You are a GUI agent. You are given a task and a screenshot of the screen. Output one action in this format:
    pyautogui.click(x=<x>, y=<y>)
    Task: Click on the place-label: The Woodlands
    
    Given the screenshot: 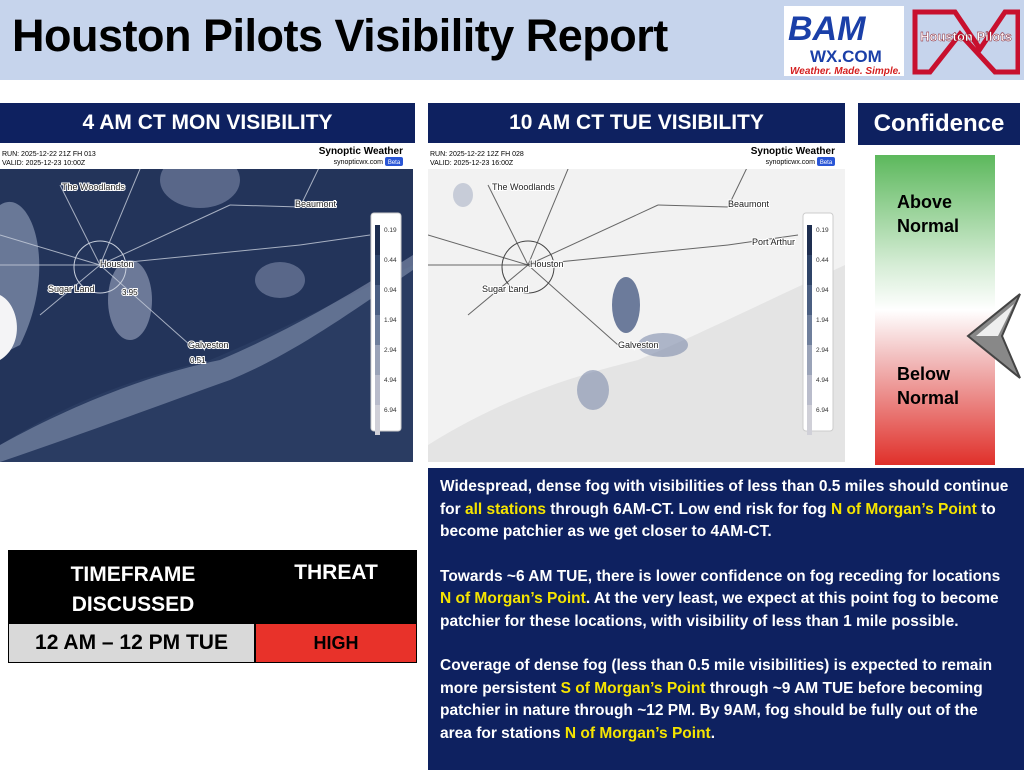 What is the action you would take?
    pyautogui.click(x=93, y=187)
    